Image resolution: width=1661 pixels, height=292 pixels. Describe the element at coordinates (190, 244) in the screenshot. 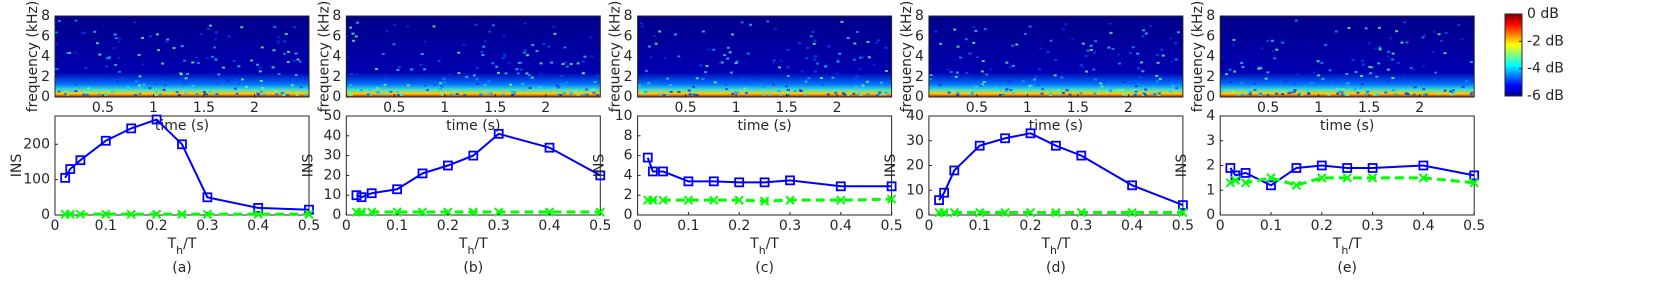

I see `x-axis-label-part: /T` at that location.